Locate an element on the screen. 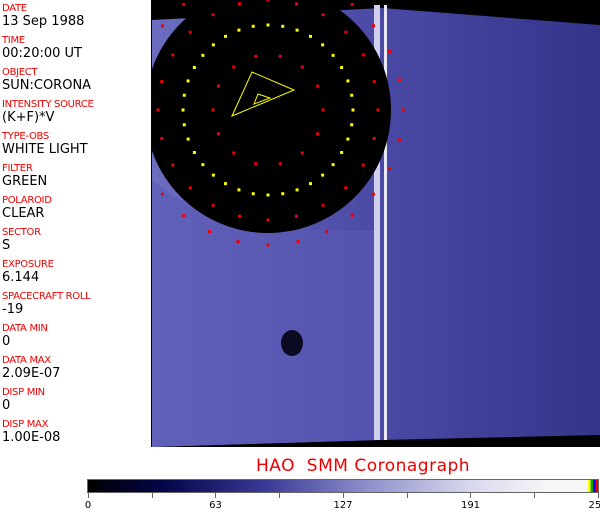 The width and height of the screenshot is (600, 512). tick-label: 127 is located at coordinates (343, 505).